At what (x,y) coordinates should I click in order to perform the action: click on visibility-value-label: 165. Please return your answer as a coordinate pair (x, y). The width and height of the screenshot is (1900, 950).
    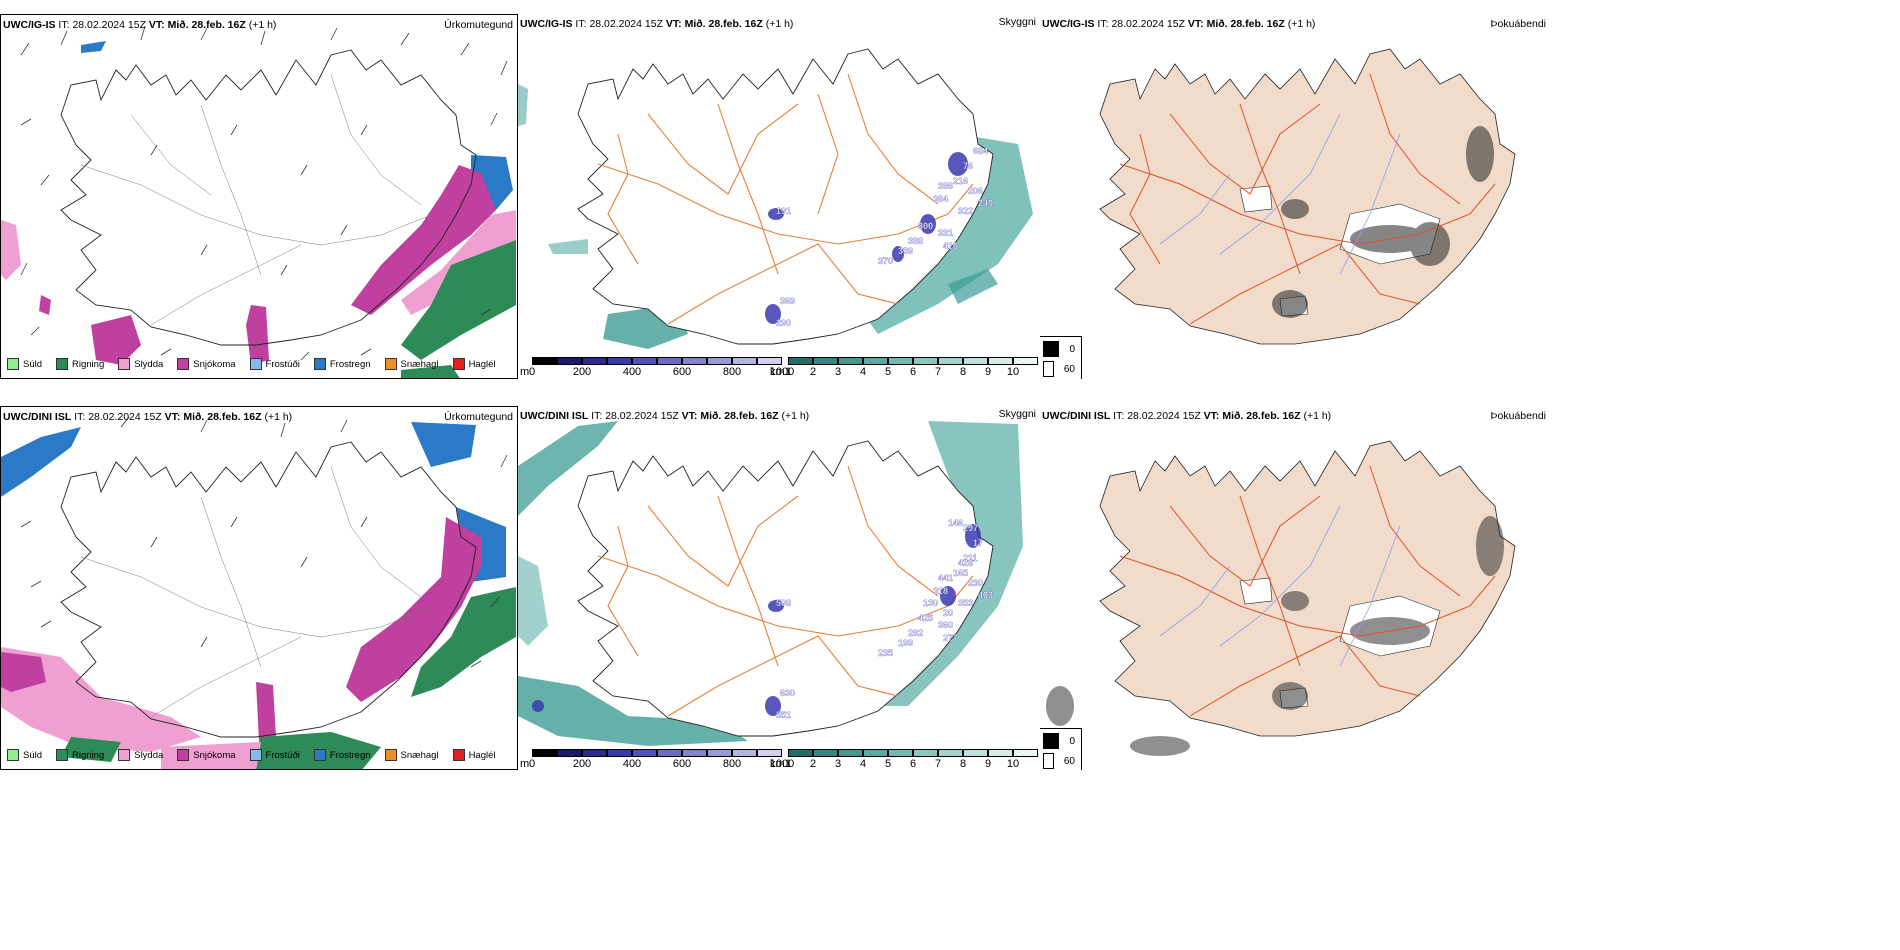
    Looking at the image, I should click on (960, 573).